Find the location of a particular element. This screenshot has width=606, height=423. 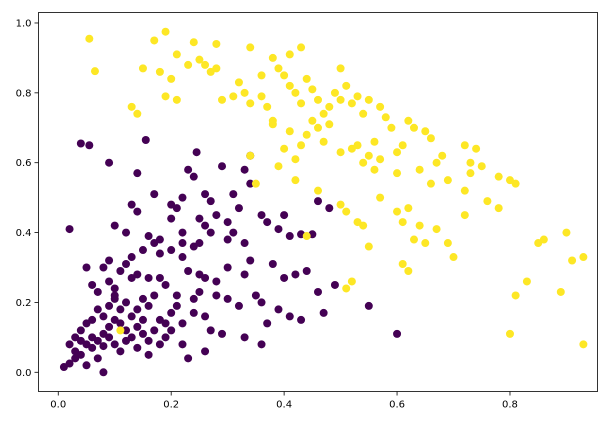

y-tick-label: 0.6 is located at coordinates (24, 163).